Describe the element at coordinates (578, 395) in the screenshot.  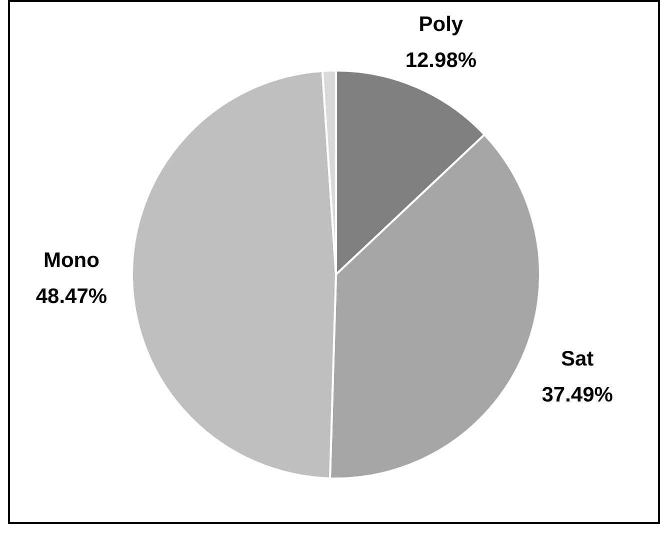
I see `data-label: 37.49%` at that location.